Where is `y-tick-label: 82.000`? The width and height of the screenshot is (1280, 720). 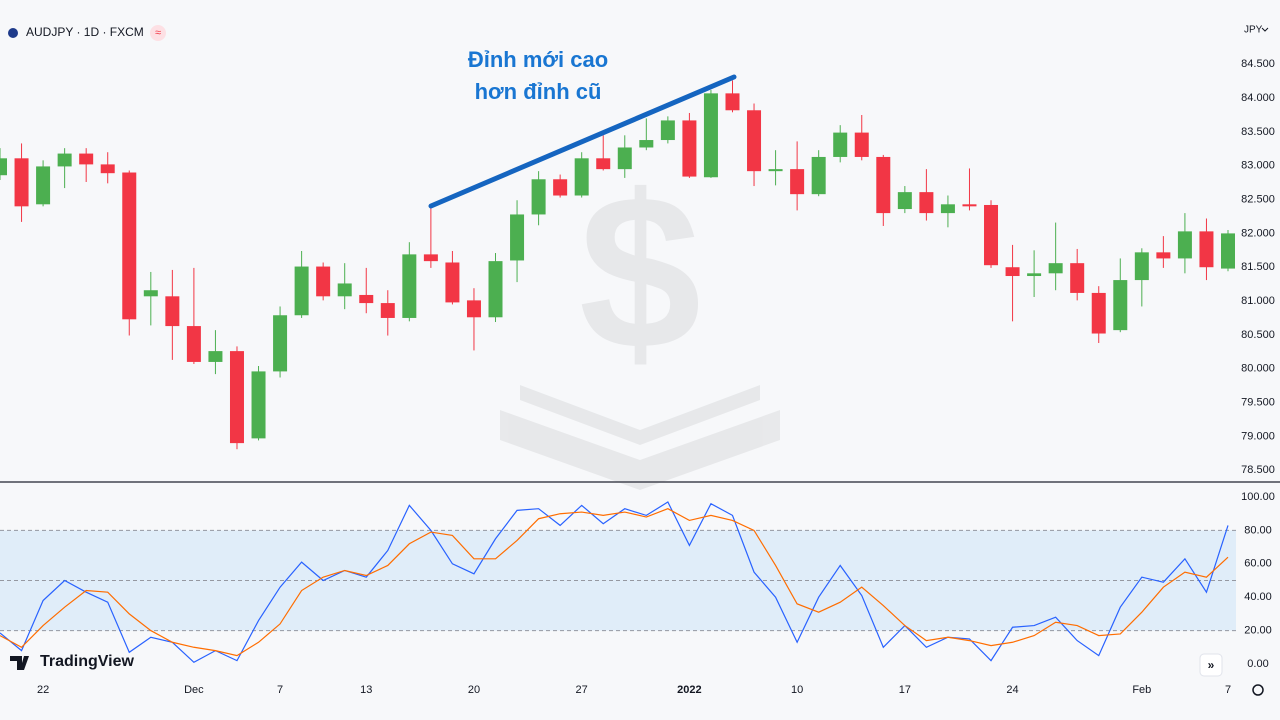 y-tick-label: 82.000 is located at coordinates (1258, 233).